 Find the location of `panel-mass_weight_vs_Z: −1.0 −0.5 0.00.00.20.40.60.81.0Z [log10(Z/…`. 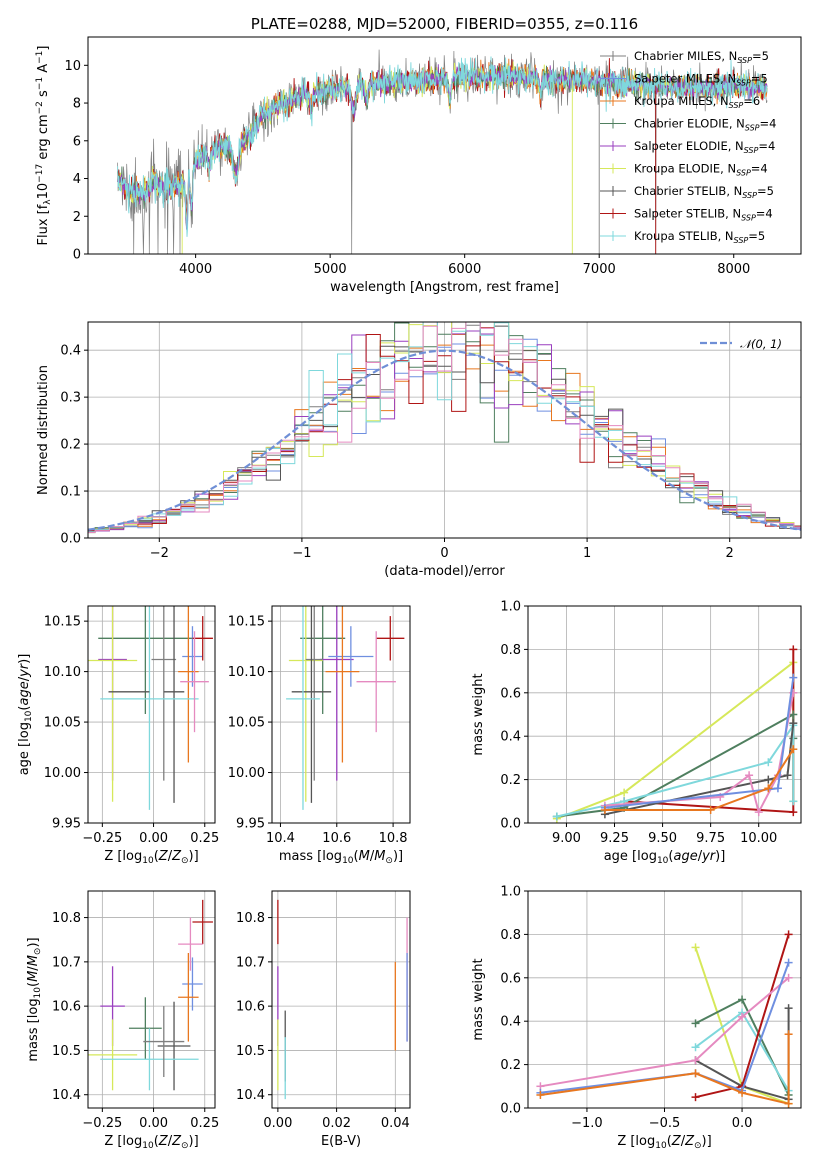

panel-mass_weight_vs_Z: −1.0 −0.5 0.00.00.20.40.60.81.0Z [log10(Z/… is located at coordinates (636, 1018).